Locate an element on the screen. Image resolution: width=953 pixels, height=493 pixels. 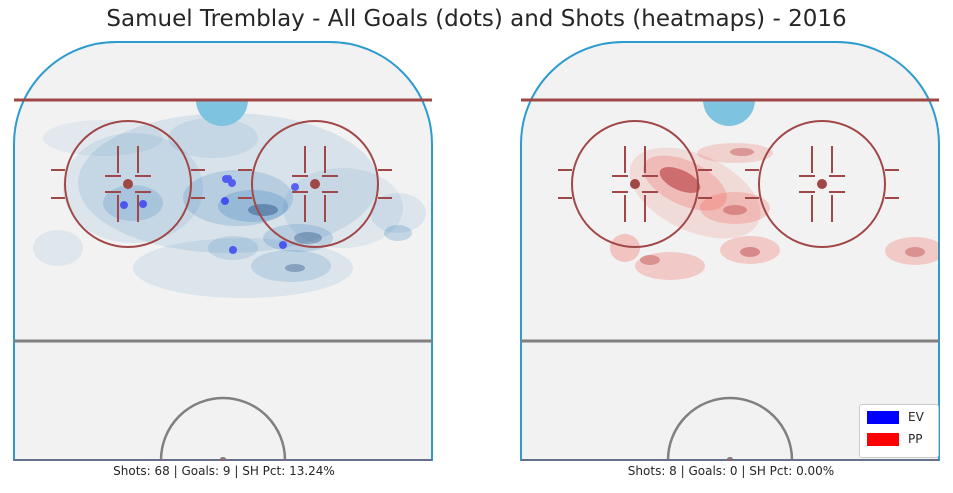
legend-swatch-ev is located at coordinates (883, 417).